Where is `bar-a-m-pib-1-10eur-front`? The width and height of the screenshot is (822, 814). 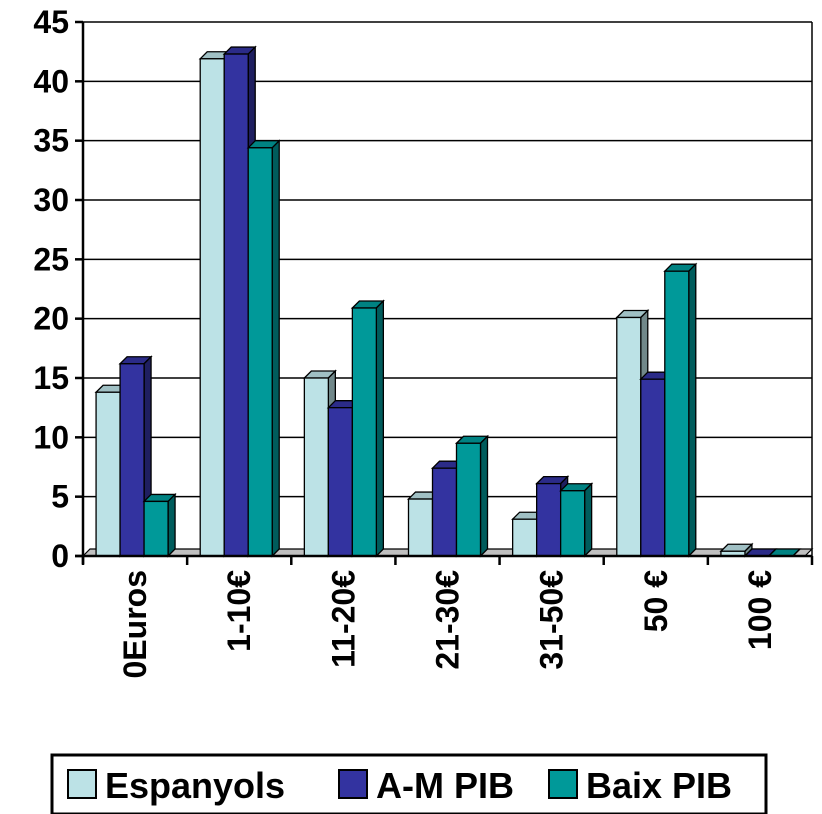 bar-a-m-pib-1-10eur-front is located at coordinates (236, 305).